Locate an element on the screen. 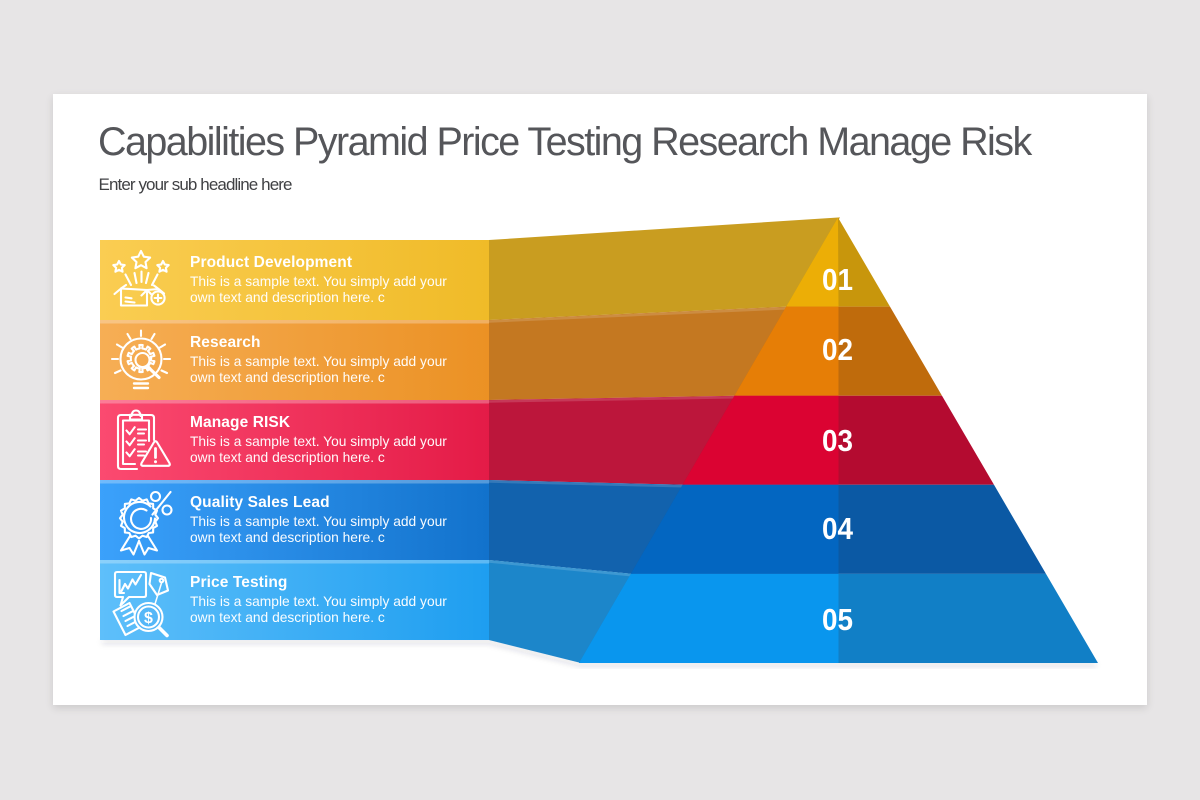 This screenshot has height=800, width=1200. svg-text: 01 is located at coordinates (837, 279).